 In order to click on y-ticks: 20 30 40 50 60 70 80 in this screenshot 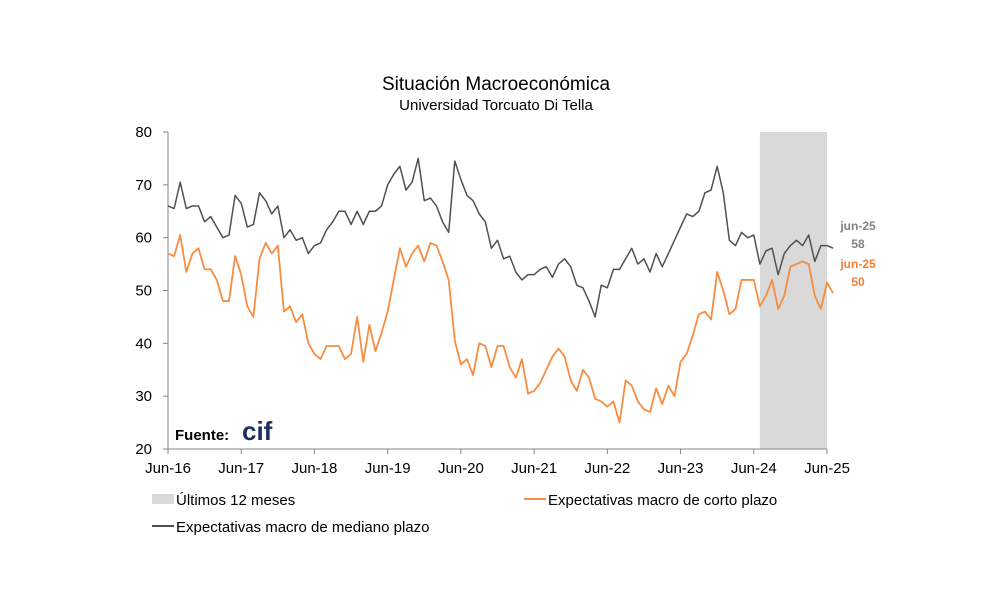, I will do `click(151, 291)`.